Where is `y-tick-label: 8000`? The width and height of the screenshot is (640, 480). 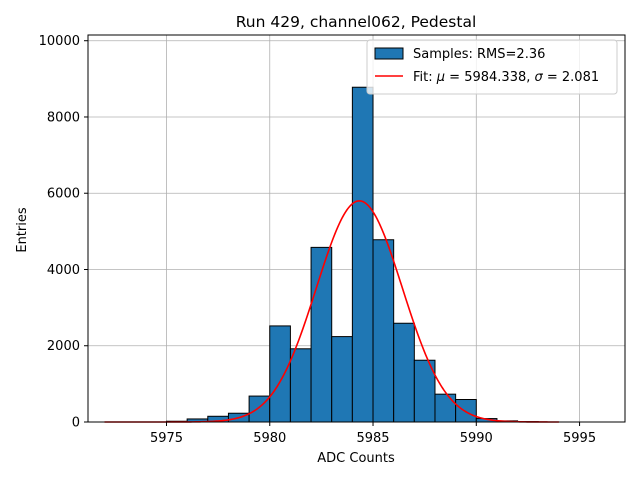
y-tick-label: 8000 is located at coordinates (63, 117).